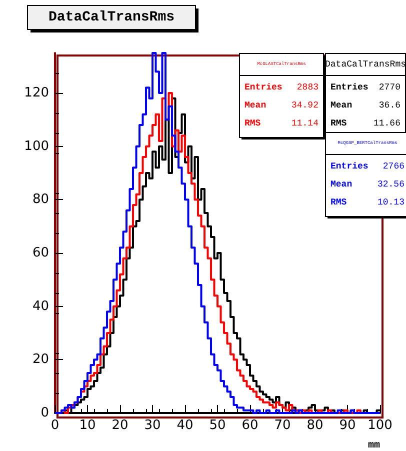 This screenshot has height=451, width=406. I want to click on x-axis-title: mm, so click(374, 445).